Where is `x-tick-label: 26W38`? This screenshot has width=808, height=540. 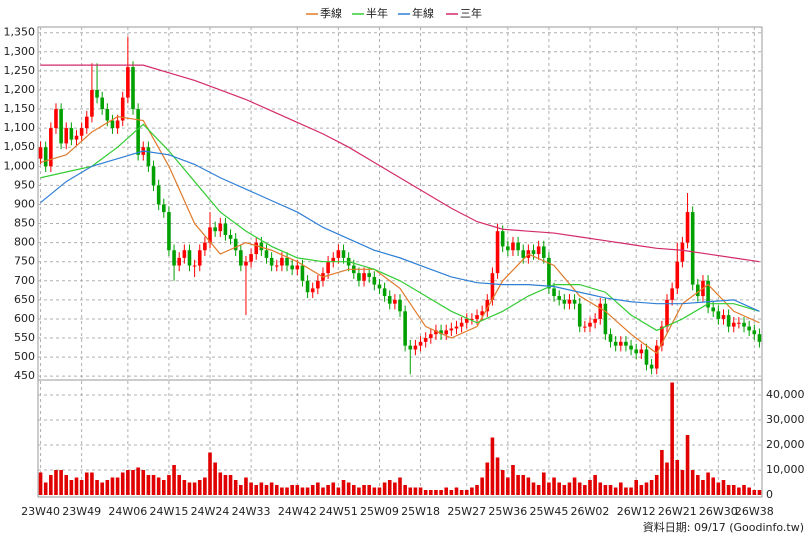
x-tick-label: 26W38 is located at coordinates (754, 511).